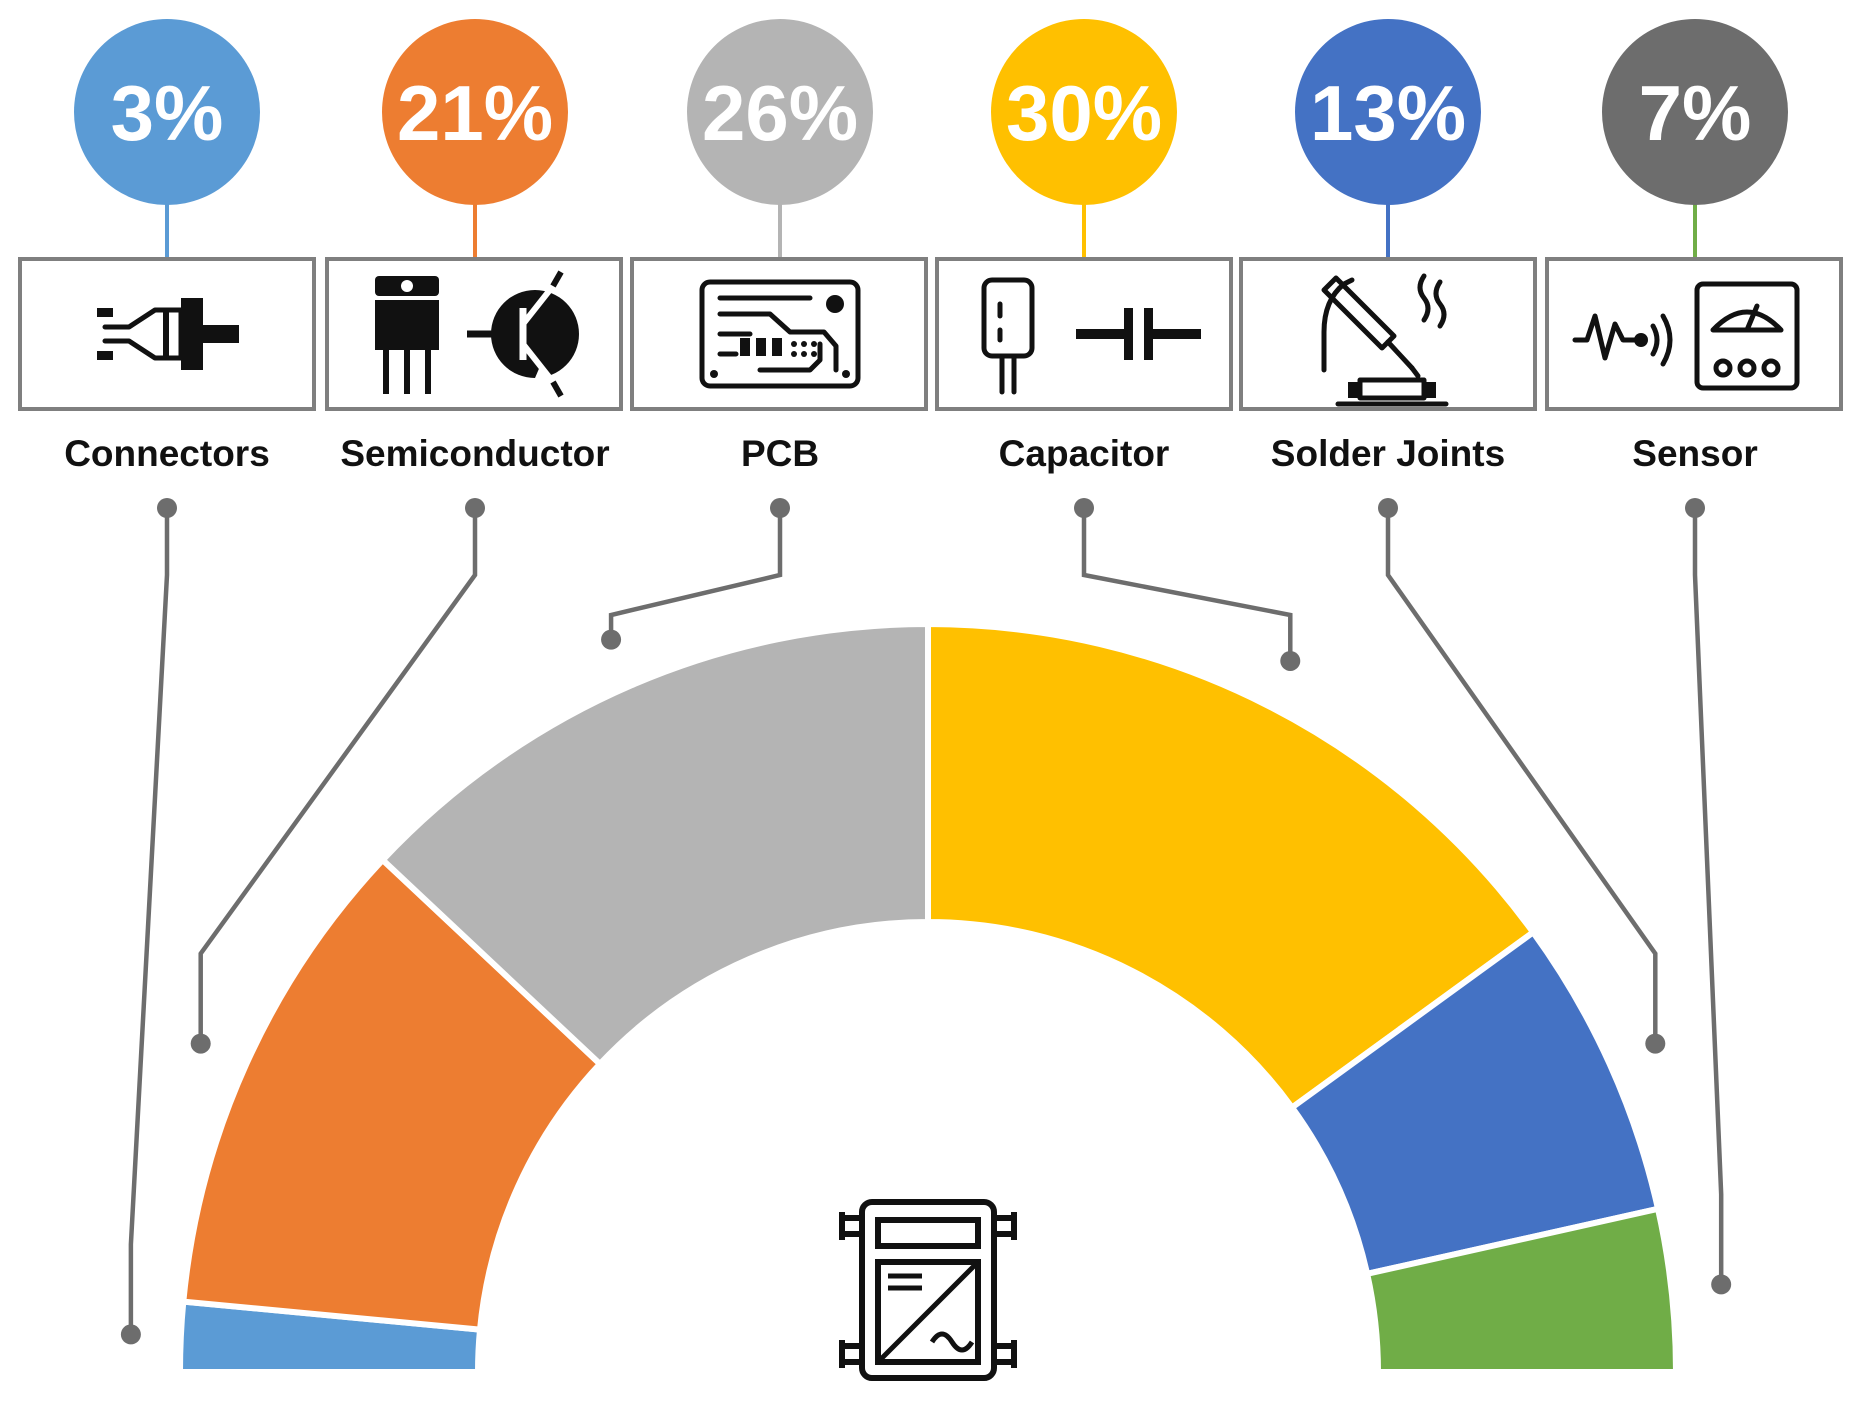 The width and height of the screenshot is (1858, 1408). I want to click on leader-solder-joints, so click(1522, 776).